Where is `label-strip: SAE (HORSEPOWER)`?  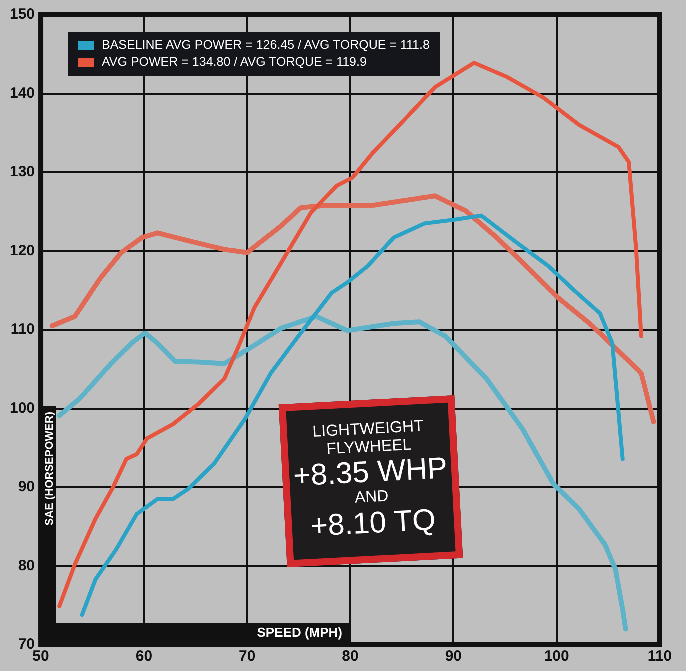 label-strip: SAE (HORSEPOWER) is located at coordinates (49, 514).